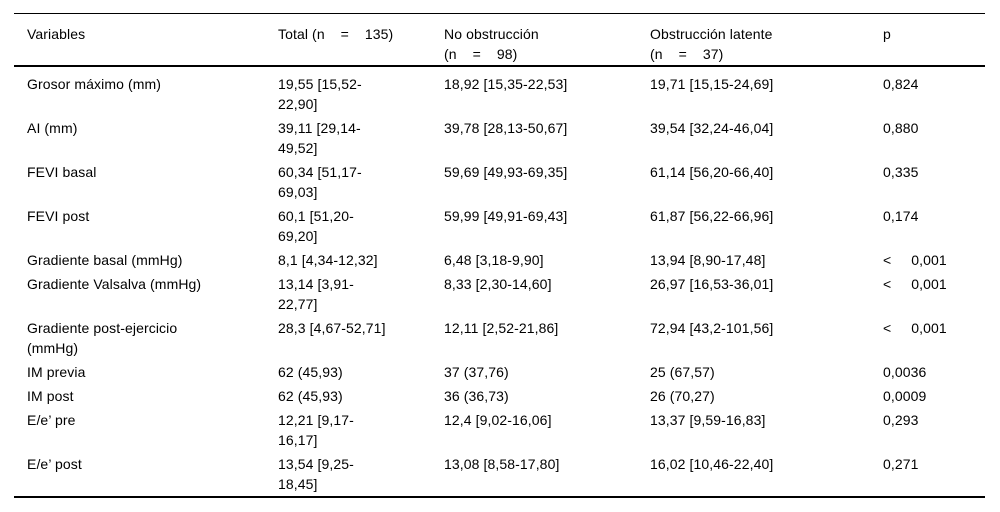 The height and width of the screenshot is (512, 1000). What do you see at coordinates (498, 420) in the screenshot?
I see `cell-no-obstruction-value: 12,4 [9,02-16,06]` at bounding box center [498, 420].